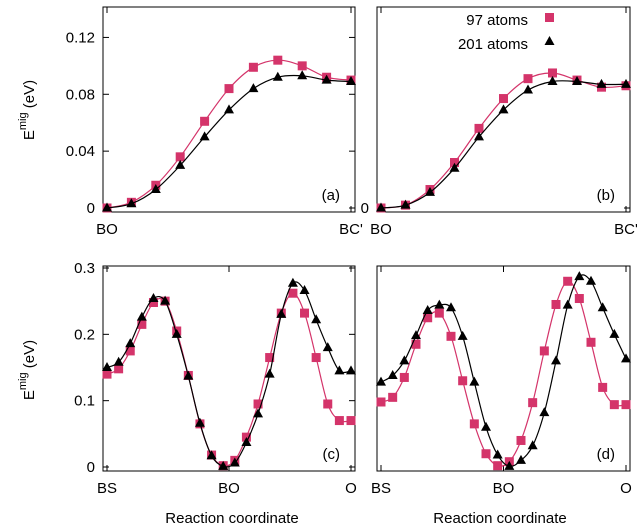  What do you see at coordinates (80, 94) in the screenshot?
I see `y-tick-label: 0.08` at bounding box center [80, 94].